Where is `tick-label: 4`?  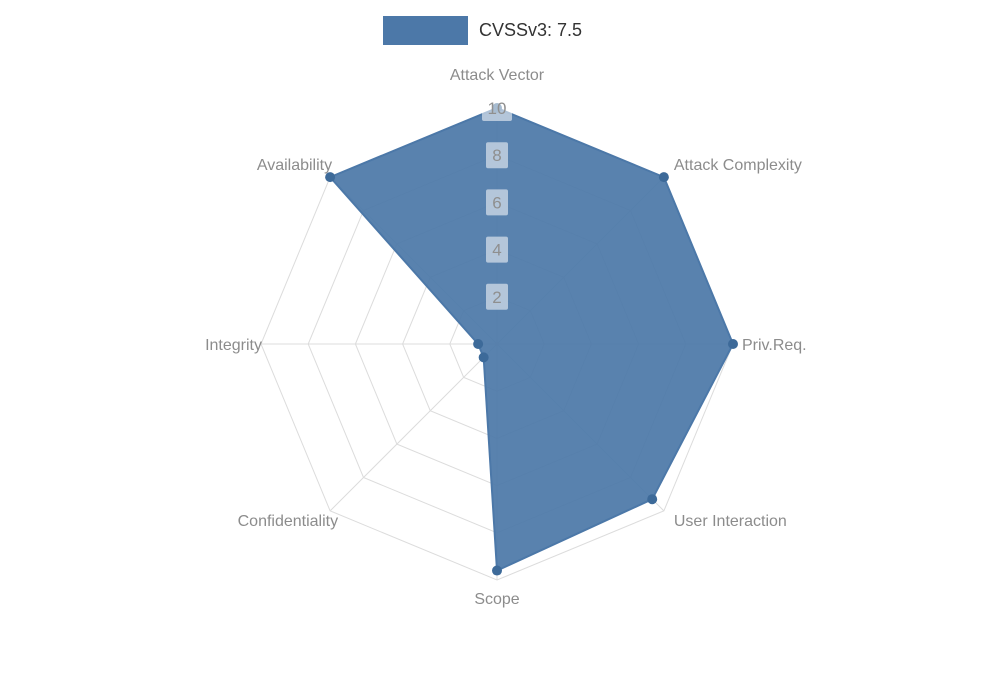
tick-label: 4 is located at coordinates (496, 250).